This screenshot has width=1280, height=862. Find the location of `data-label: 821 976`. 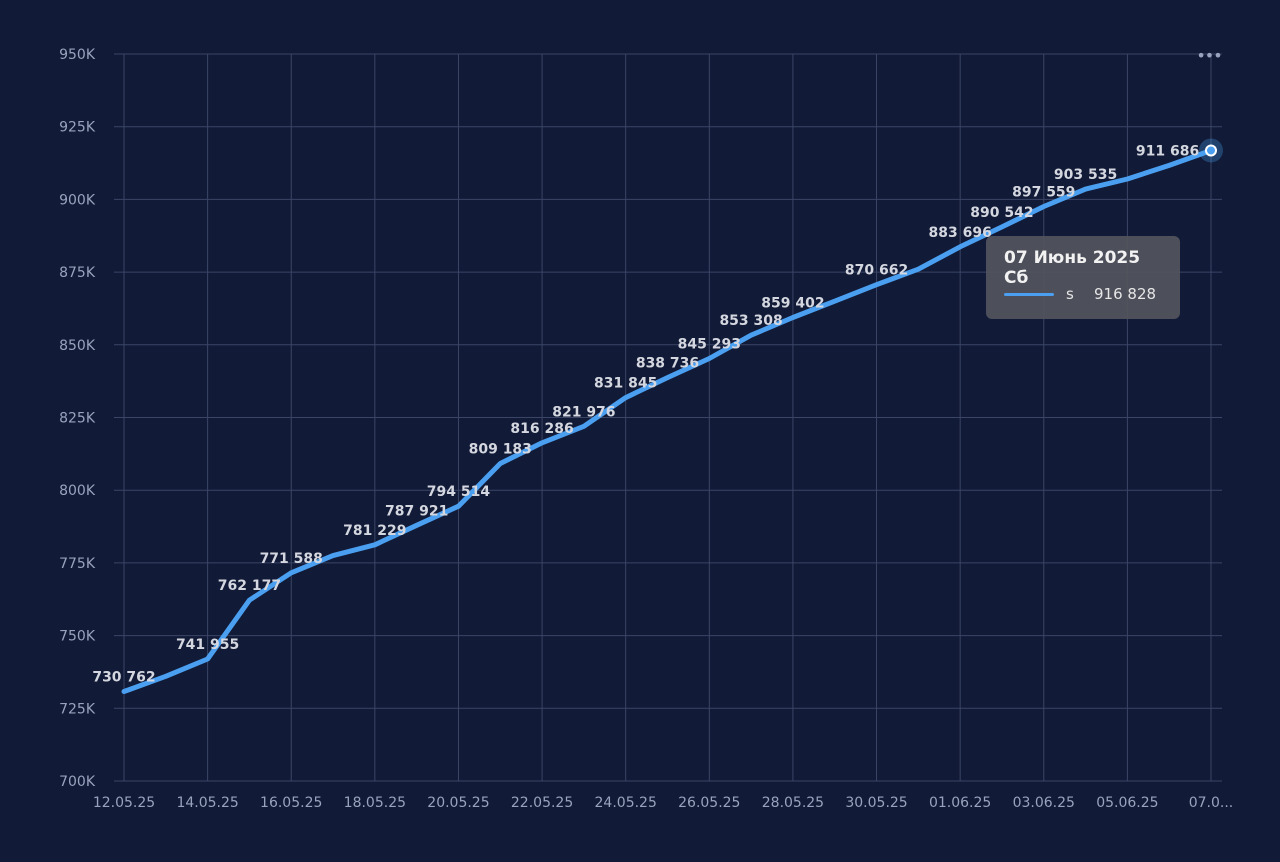

data-label: 821 976 is located at coordinates (583, 412).